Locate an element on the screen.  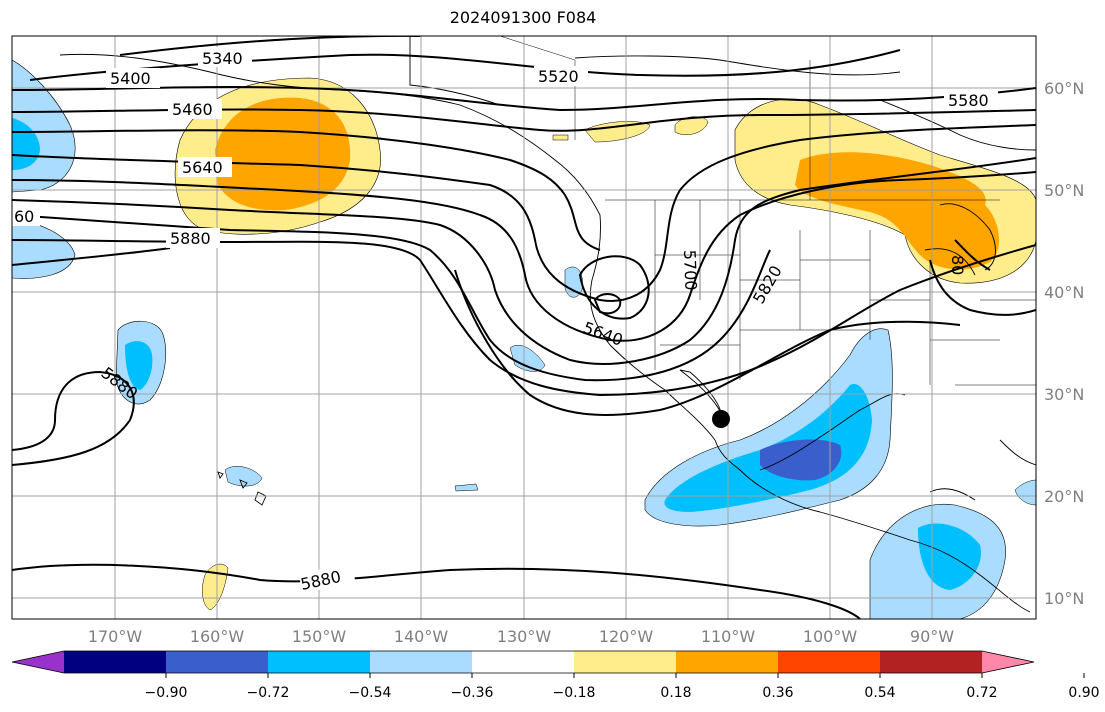
contour-label: 5460 is located at coordinates (192, 109).